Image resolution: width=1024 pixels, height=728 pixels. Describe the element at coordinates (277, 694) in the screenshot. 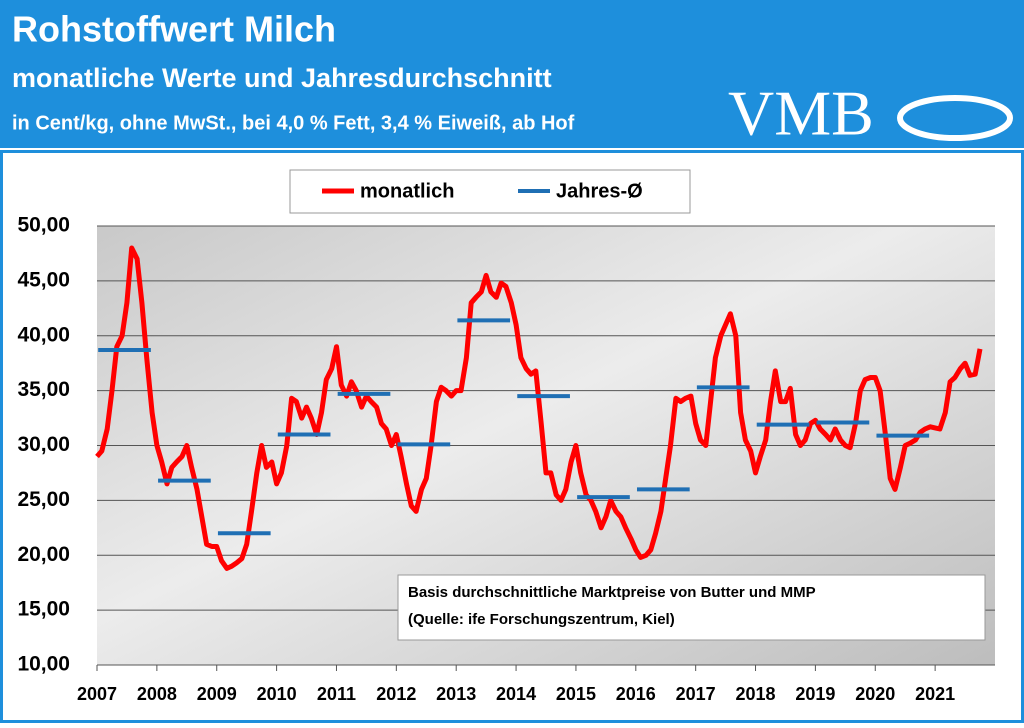

I see `x-tick-label: 2010` at that location.